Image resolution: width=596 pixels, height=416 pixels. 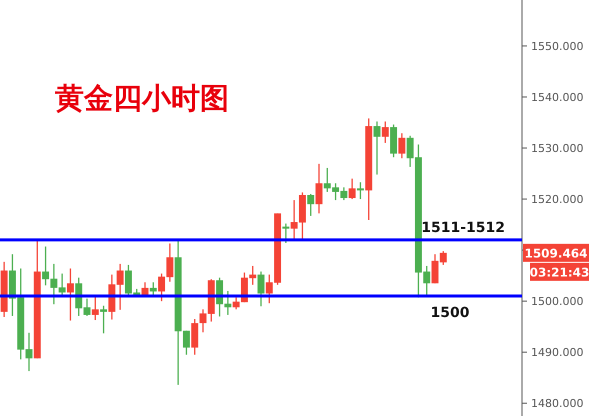 What do you see at coordinates (556, 253) in the screenshot?
I see `text: 1509.464` at bounding box center [556, 253].